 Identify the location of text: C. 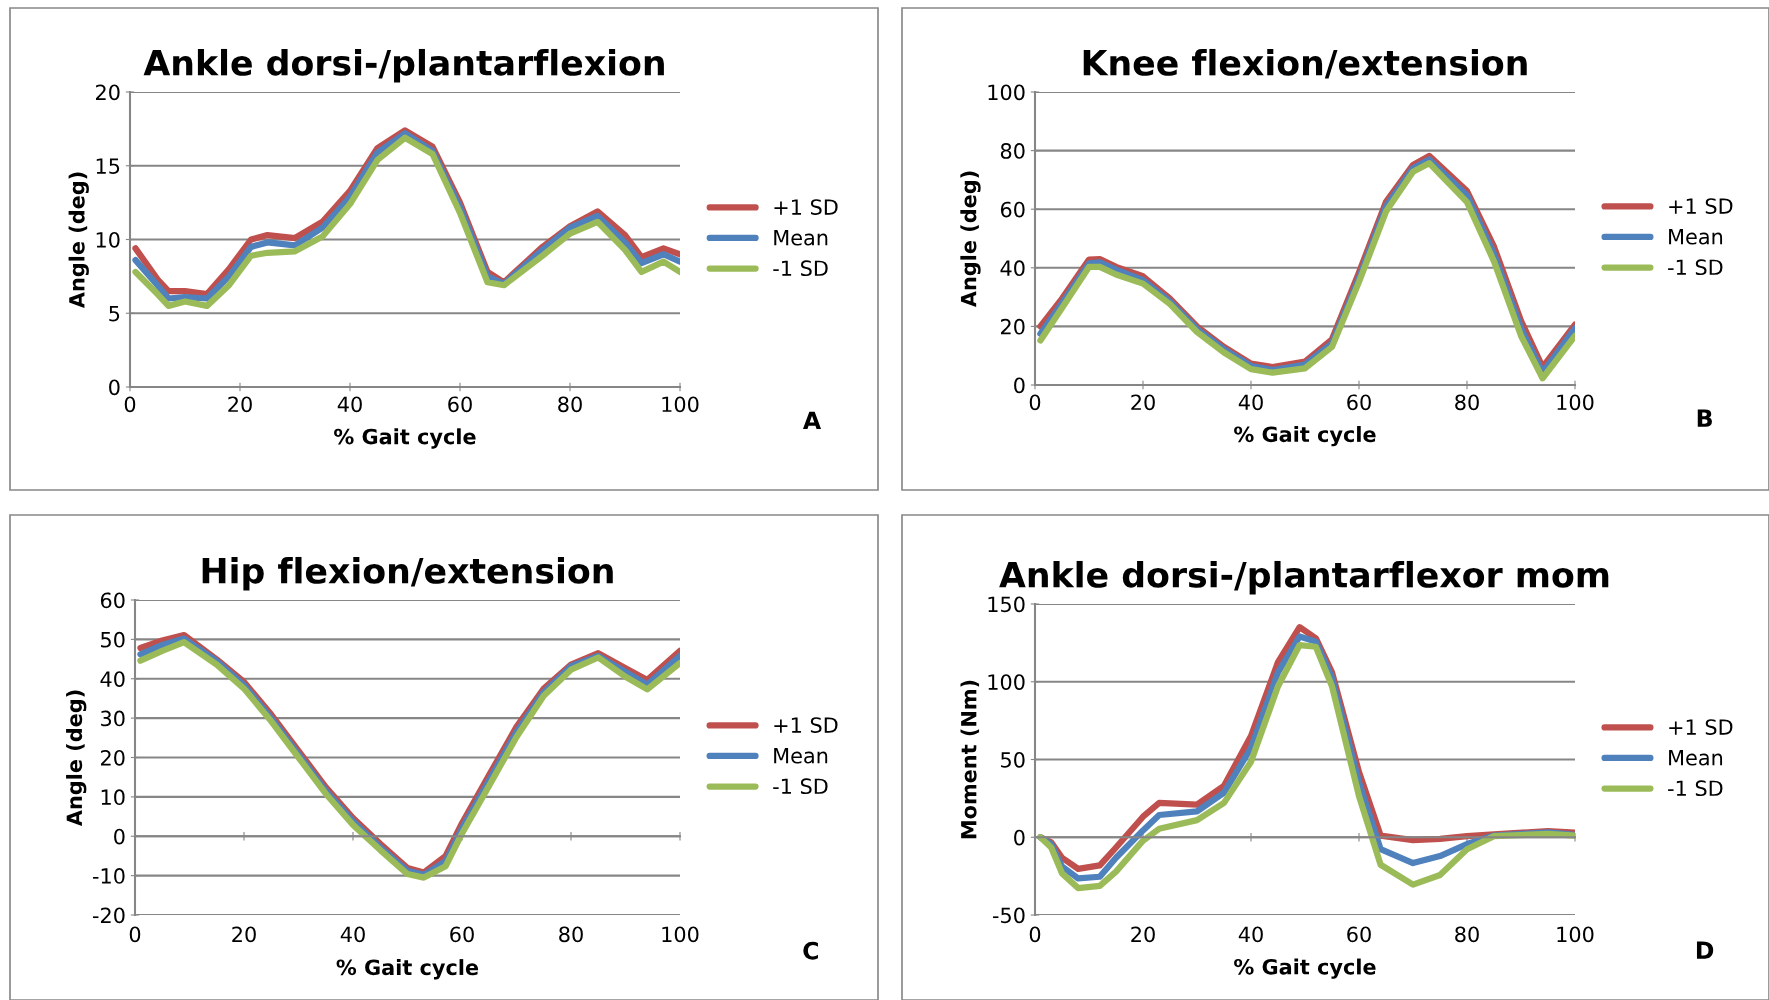
(810, 950).